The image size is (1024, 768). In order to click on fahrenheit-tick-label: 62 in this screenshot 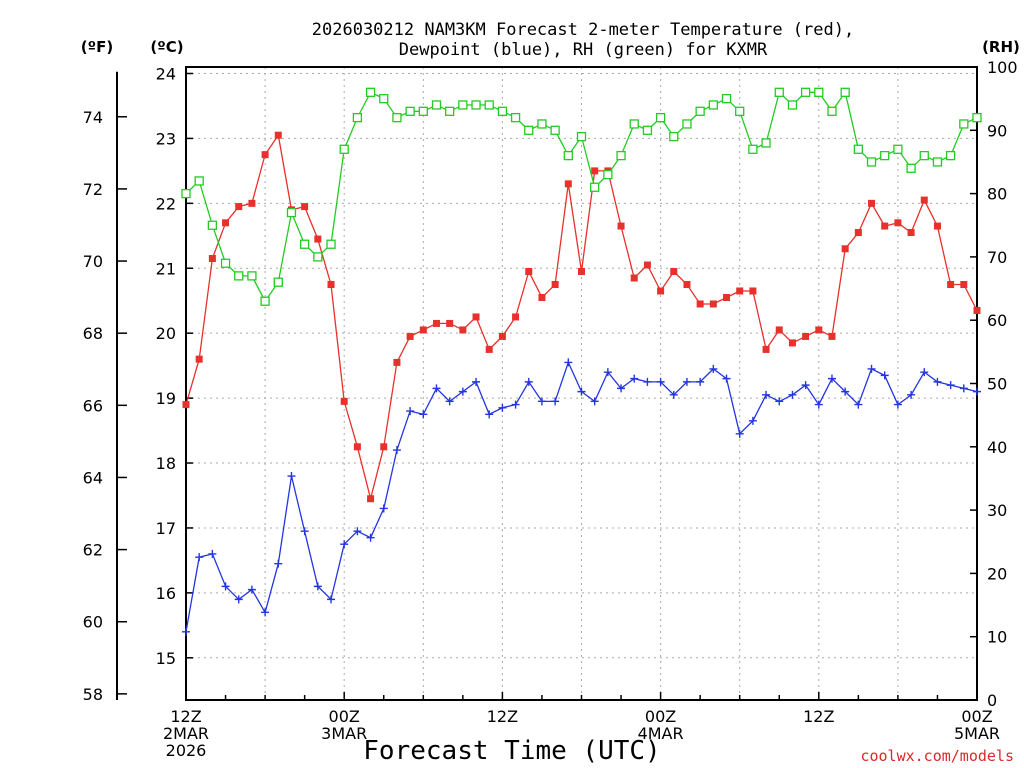, I will do `click(93, 550)`.